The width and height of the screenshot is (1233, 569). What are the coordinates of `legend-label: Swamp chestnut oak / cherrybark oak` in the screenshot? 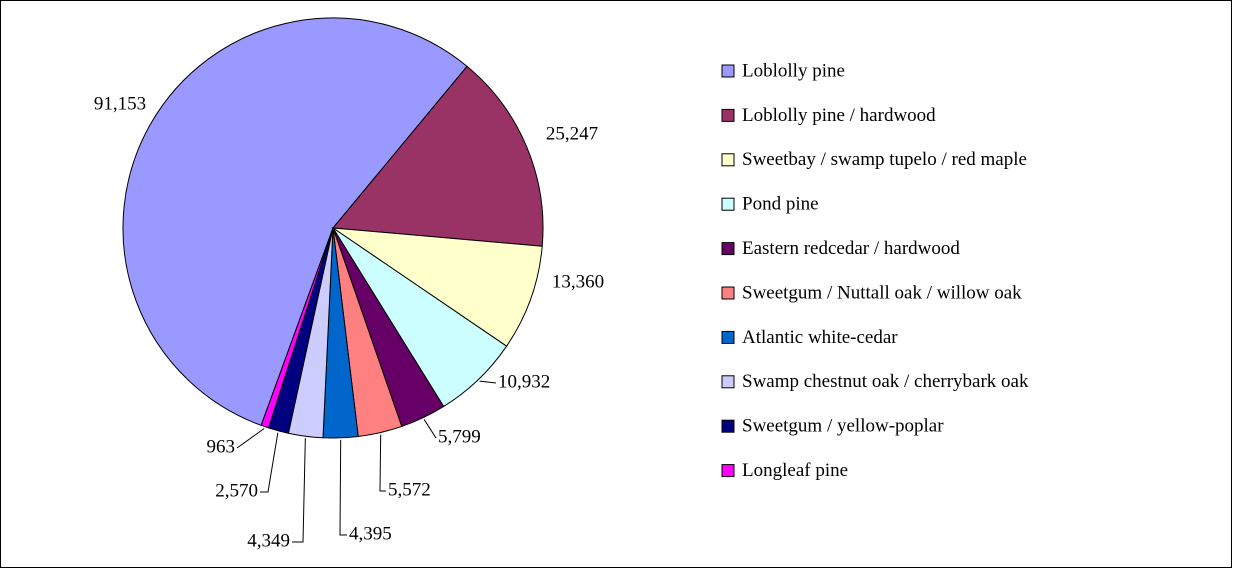 It's located at (885, 381).